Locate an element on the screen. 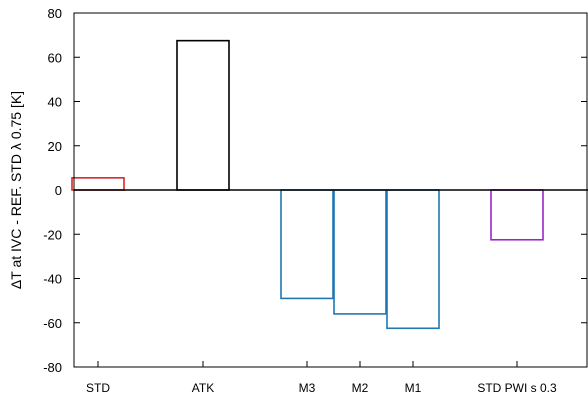  y-tick-label: -60 is located at coordinates (52, 323).